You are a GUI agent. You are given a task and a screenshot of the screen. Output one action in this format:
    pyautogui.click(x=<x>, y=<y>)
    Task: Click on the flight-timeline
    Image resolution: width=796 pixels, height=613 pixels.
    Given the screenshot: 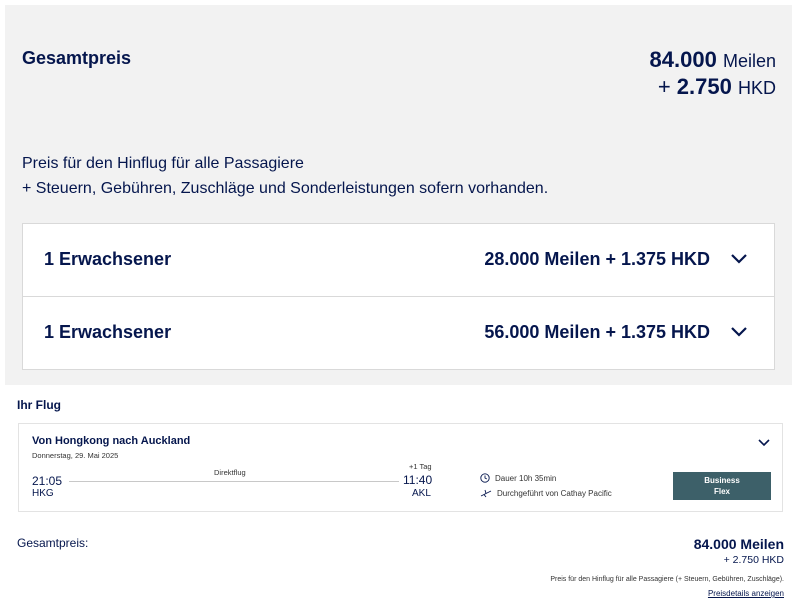 What is the action you would take?
    pyautogui.click(x=234, y=481)
    